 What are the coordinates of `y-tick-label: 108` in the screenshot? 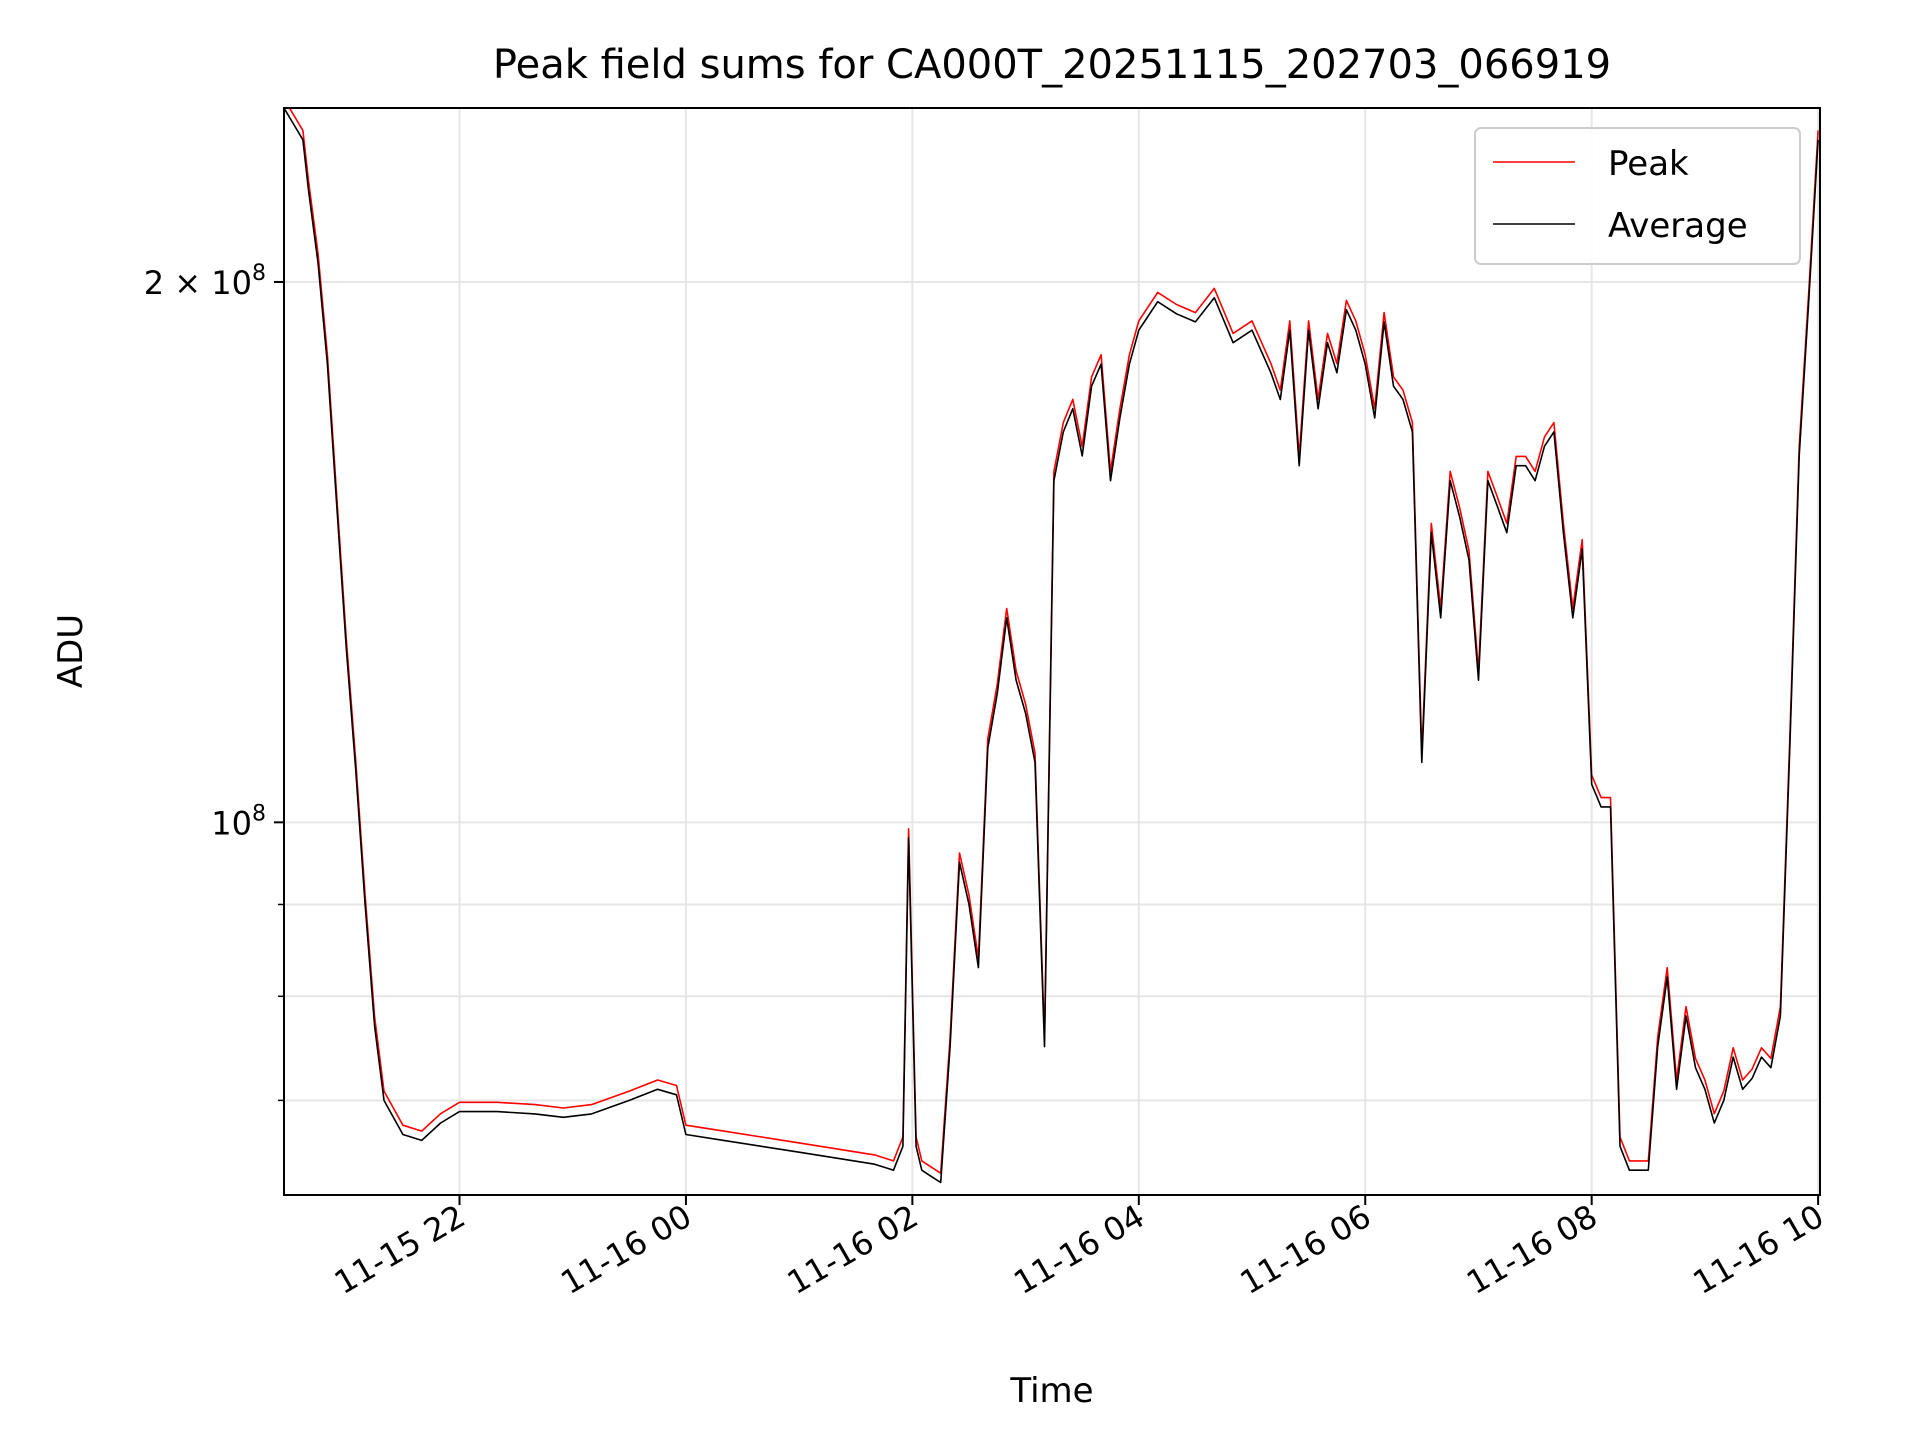 It's located at (238, 821).